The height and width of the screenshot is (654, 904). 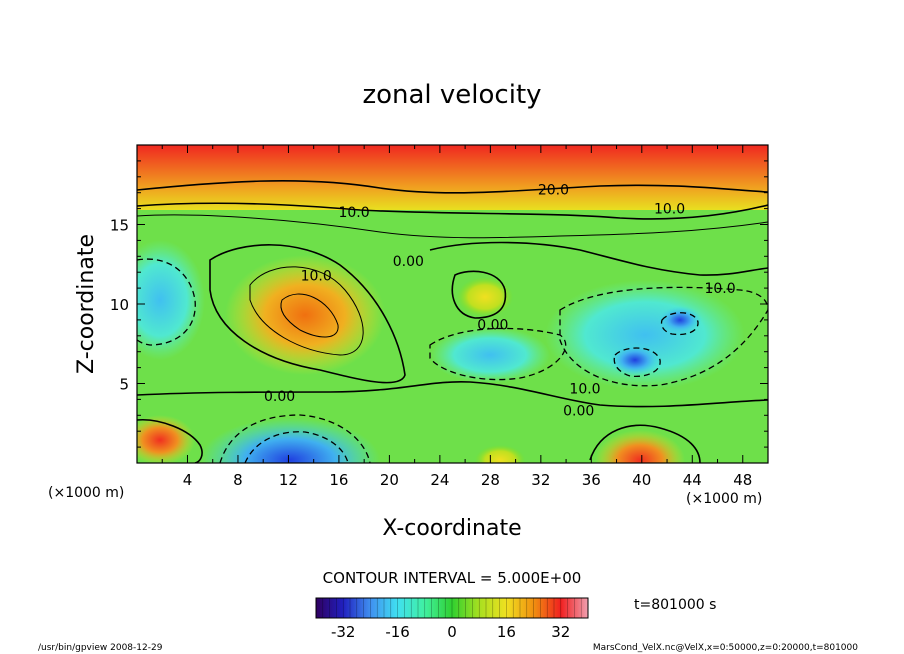 What do you see at coordinates (451, 95) in the screenshot?
I see `chart-title: zonal velocity` at bounding box center [451, 95].